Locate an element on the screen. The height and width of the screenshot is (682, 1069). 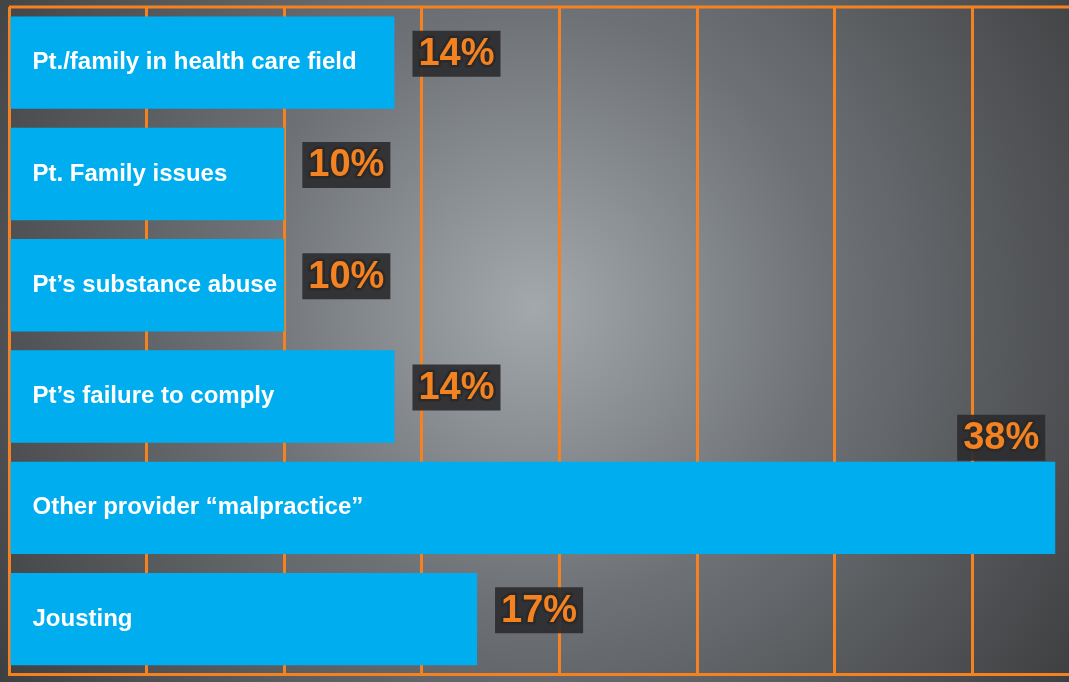
y-tick-label: Other provider “malpractice” is located at coordinates (198, 506).